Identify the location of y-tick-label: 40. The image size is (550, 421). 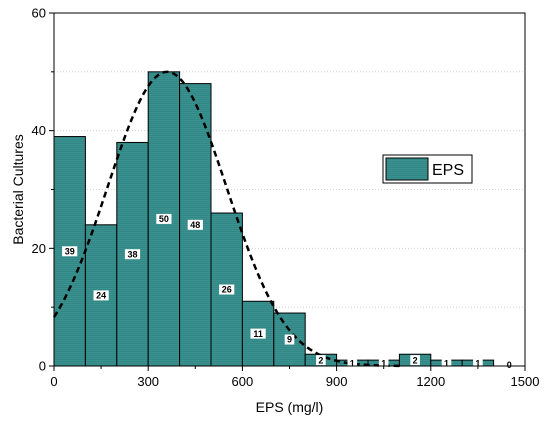
(39, 130).